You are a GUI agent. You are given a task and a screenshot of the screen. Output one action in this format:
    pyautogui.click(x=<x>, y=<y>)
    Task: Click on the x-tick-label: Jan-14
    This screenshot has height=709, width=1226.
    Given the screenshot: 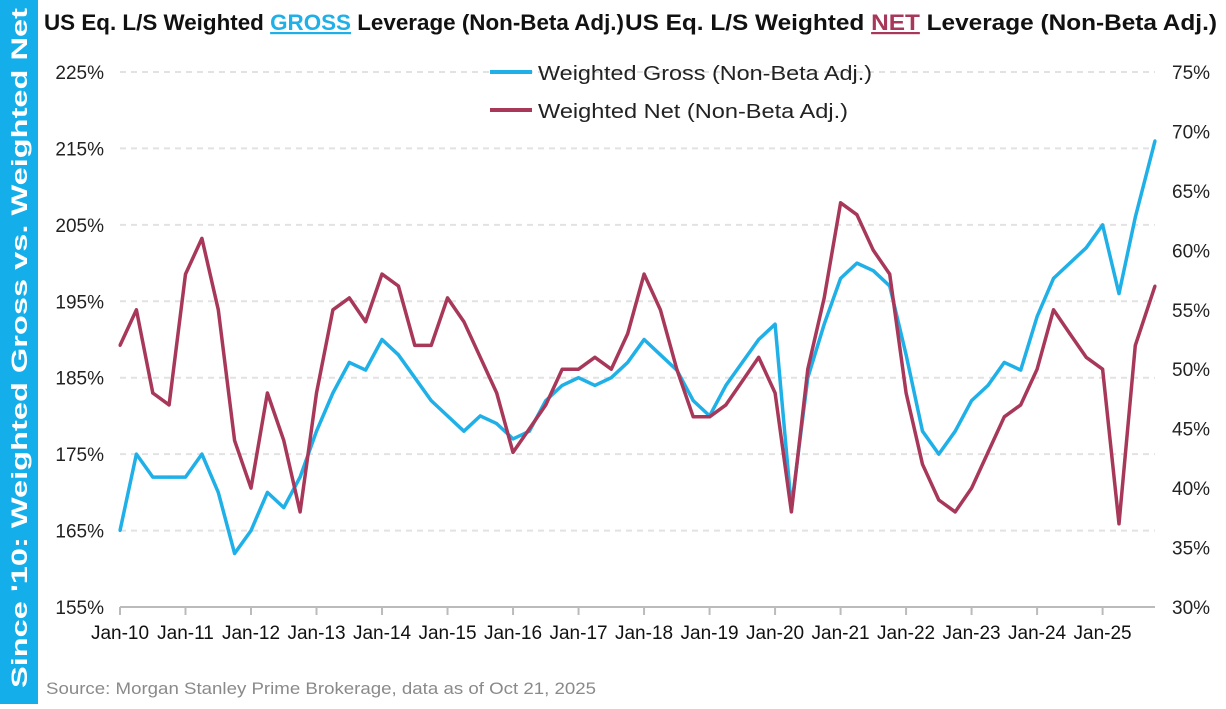 What is the action you would take?
    pyautogui.click(x=382, y=633)
    